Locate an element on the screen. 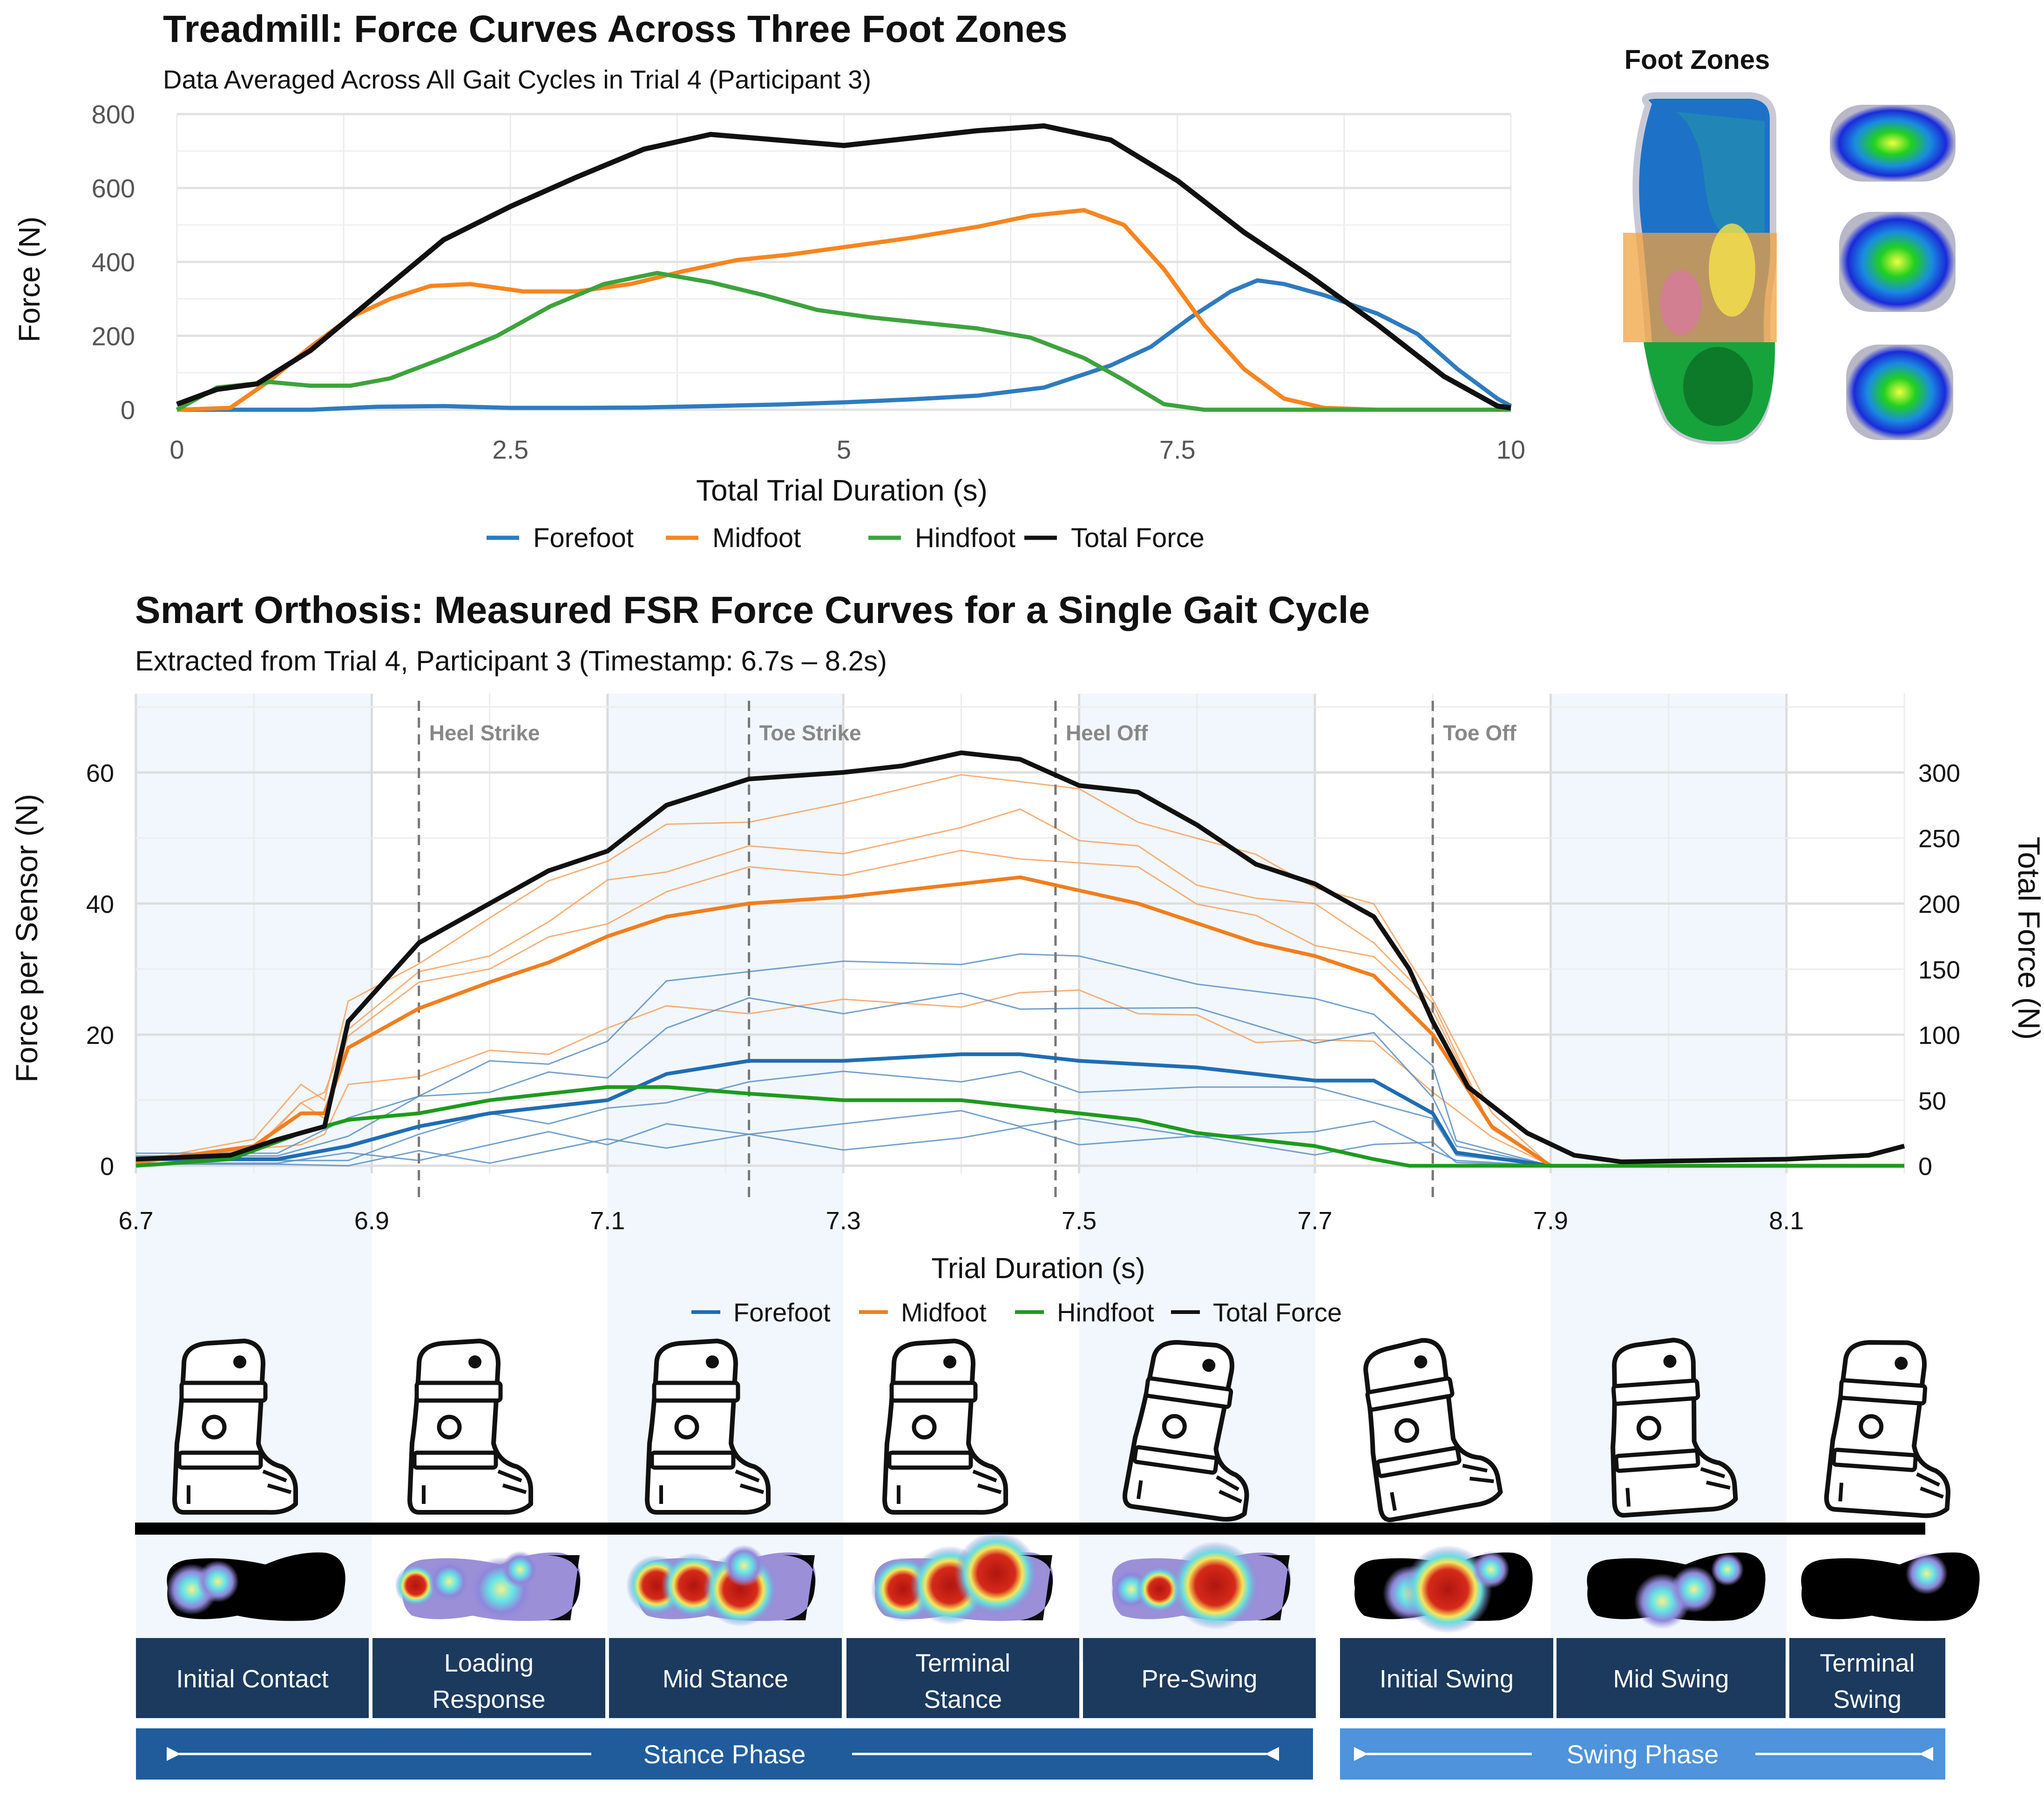  phase-label: Mid Swing is located at coordinates (1671, 1679).